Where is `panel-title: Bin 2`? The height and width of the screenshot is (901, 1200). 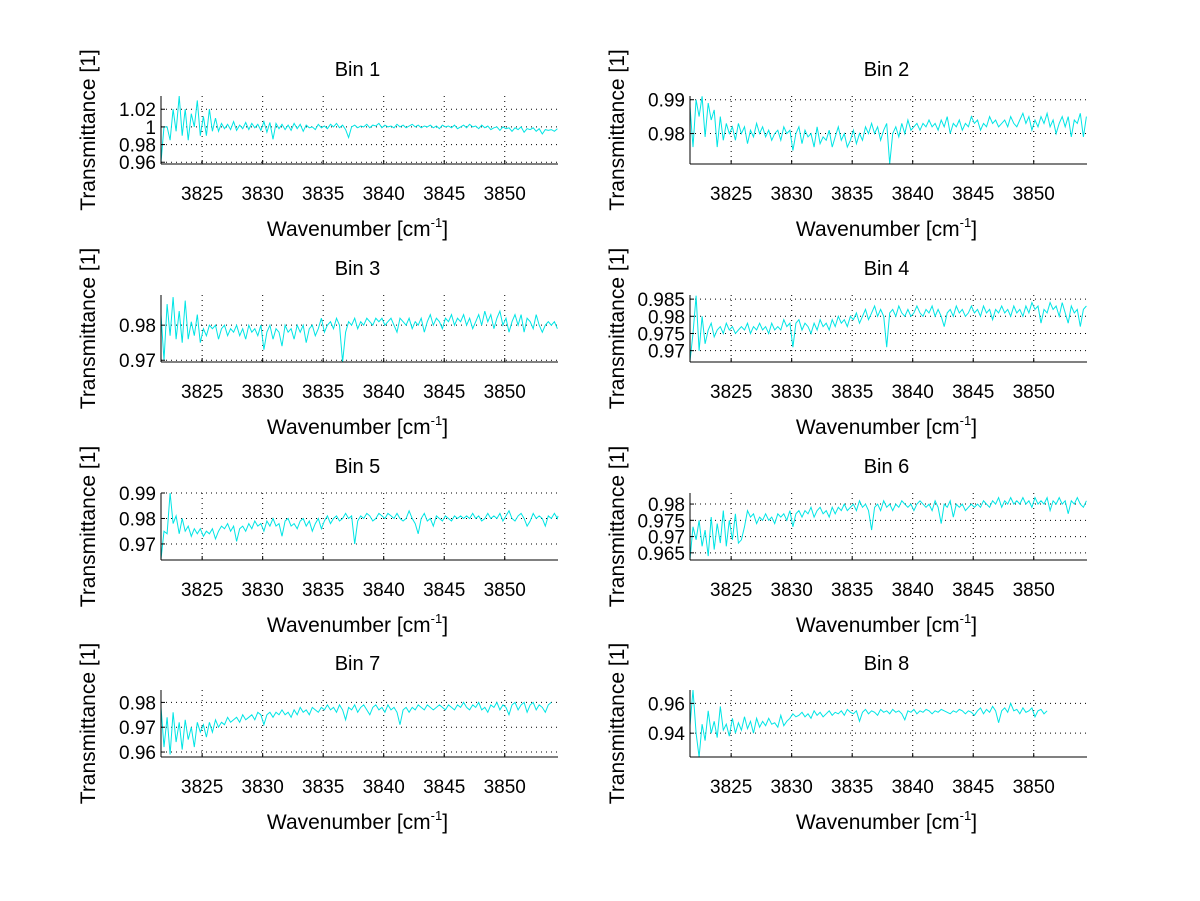
panel-title: Bin 2 is located at coordinates (887, 70).